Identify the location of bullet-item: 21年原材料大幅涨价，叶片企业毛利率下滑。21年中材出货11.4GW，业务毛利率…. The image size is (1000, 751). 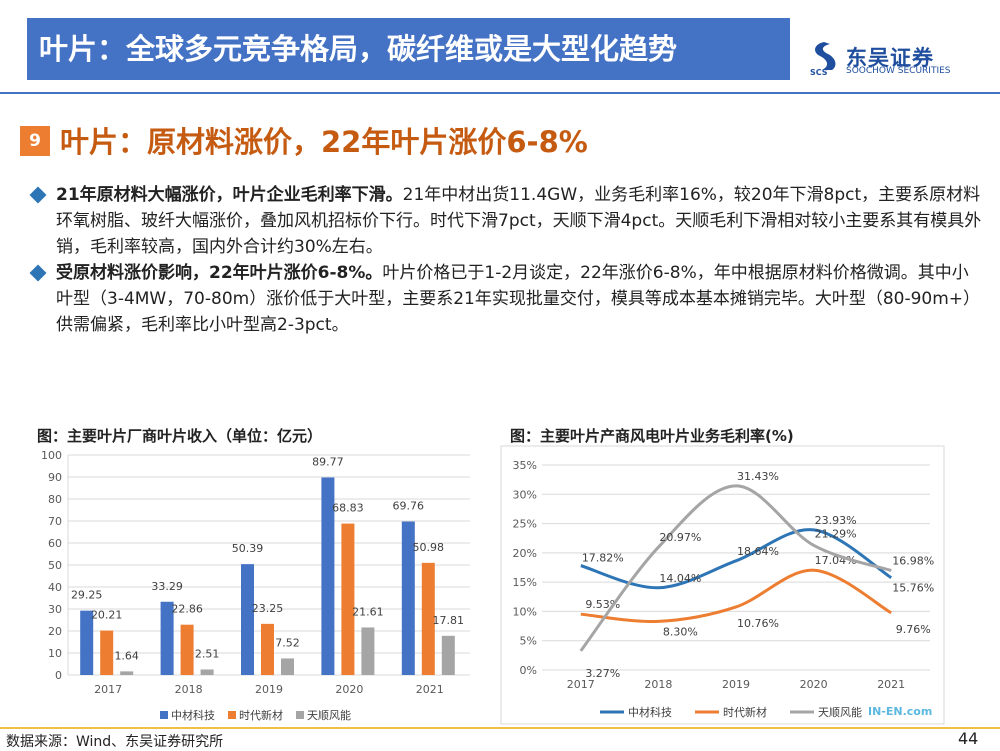
(505, 221).